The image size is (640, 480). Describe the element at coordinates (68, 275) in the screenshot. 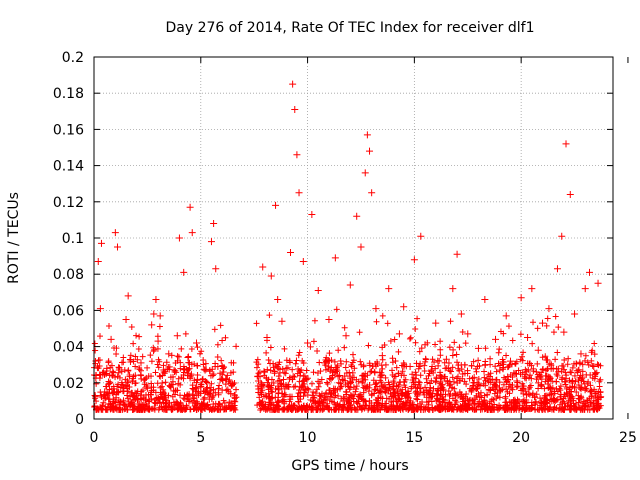

I see `y-tick-label: 0.08` at that location.